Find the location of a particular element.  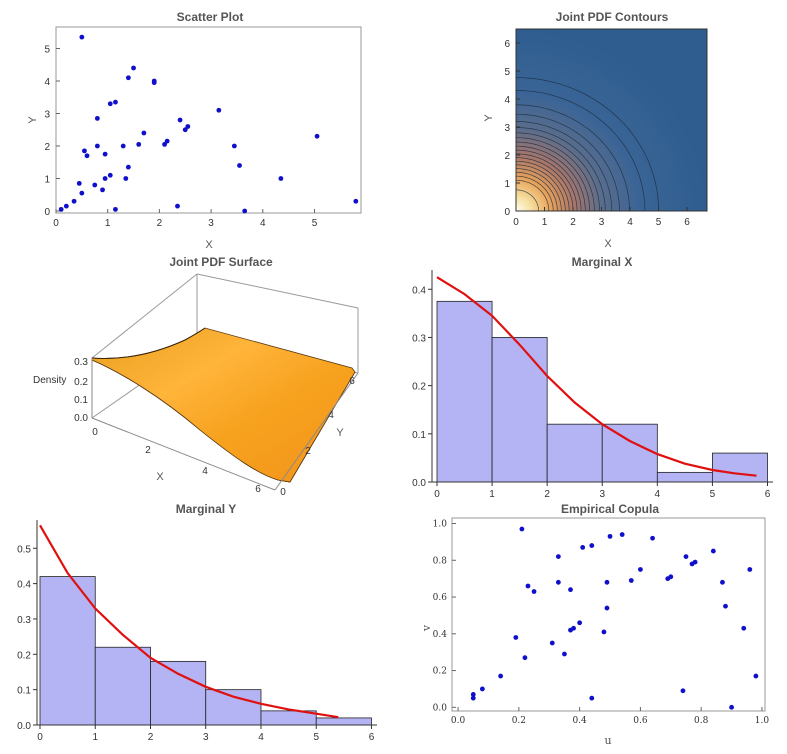

surface-z-tick-label: 0.2 is located at coordinates (81, 382).